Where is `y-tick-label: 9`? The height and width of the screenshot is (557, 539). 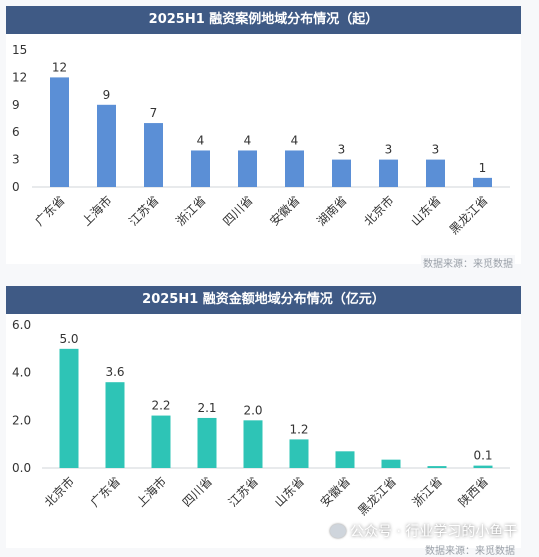
y-tick-label: 9 is located at coordinates (16, 105).